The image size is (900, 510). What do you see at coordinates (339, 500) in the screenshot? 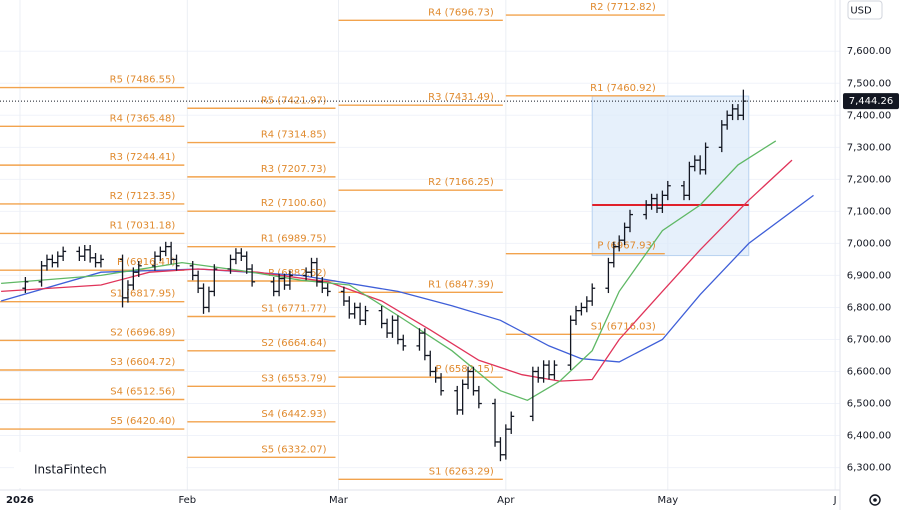
I see `x-tick-label: Mar` at bounding box center [339, 500].